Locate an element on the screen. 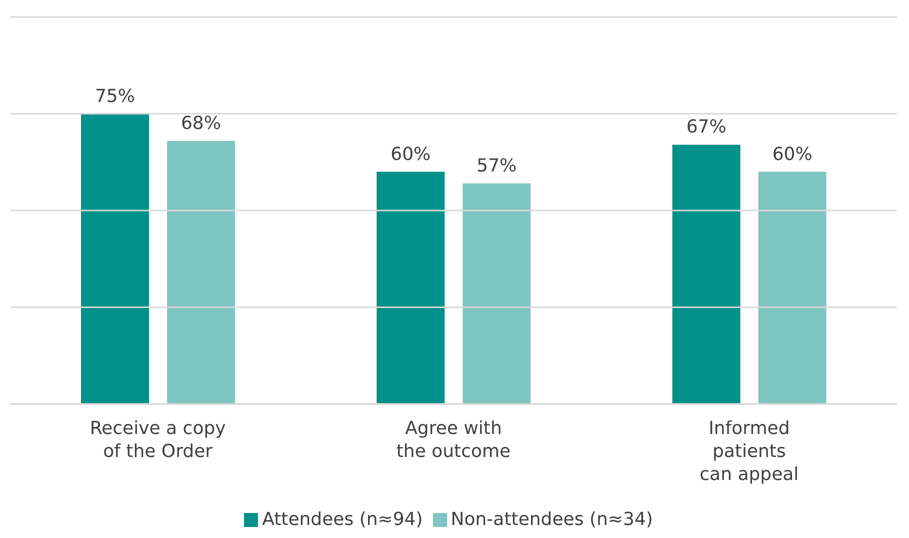 This screenshot has height=538, width=909. data-label: 68% is located at coordinates (201, 123).